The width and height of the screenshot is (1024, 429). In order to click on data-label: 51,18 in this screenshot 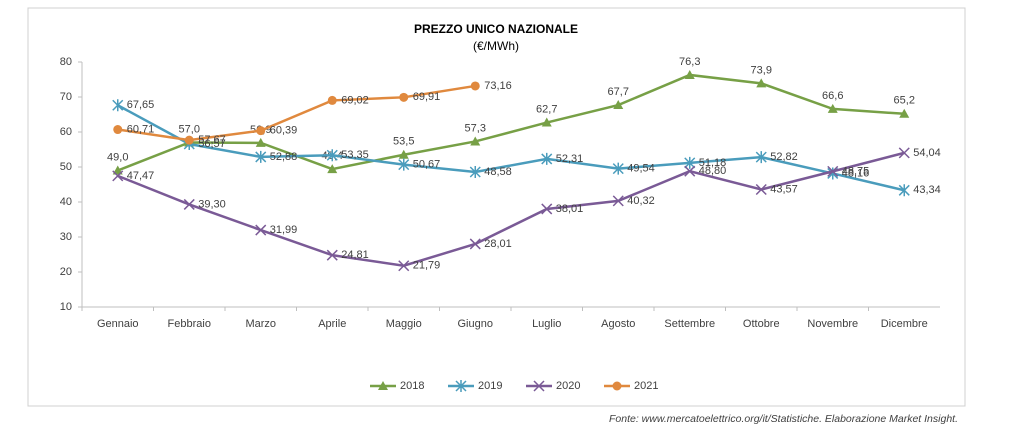, I will do `click(713, 163)`.